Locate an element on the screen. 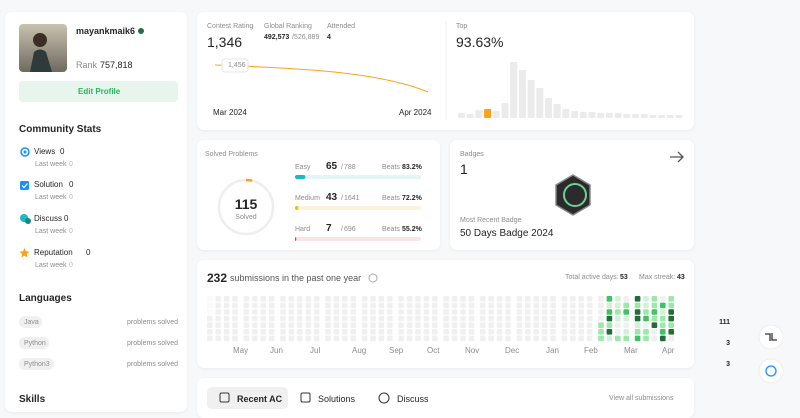 The height and width of the screenshot is (418, 800). month-label: May is located at coordinates (241, 350).